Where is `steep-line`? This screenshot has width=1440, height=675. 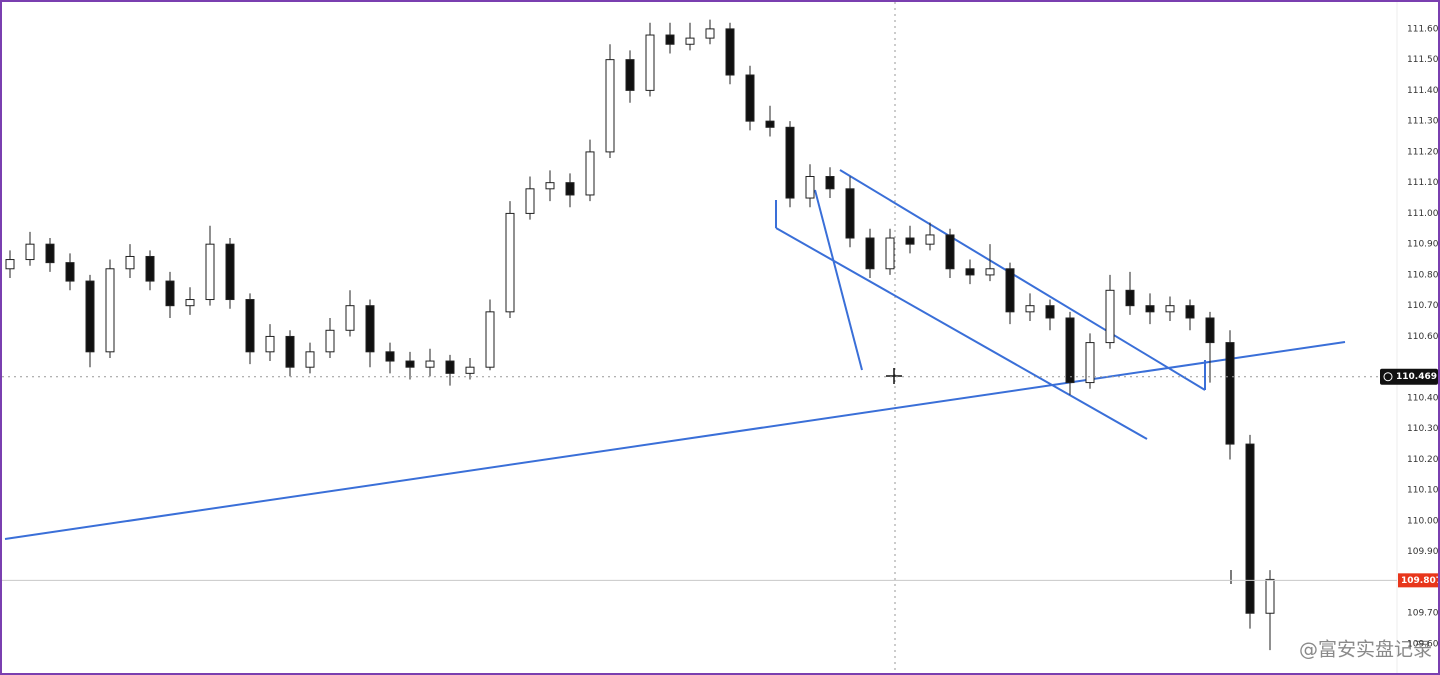 steep-line is located at coordinates (838, 280).